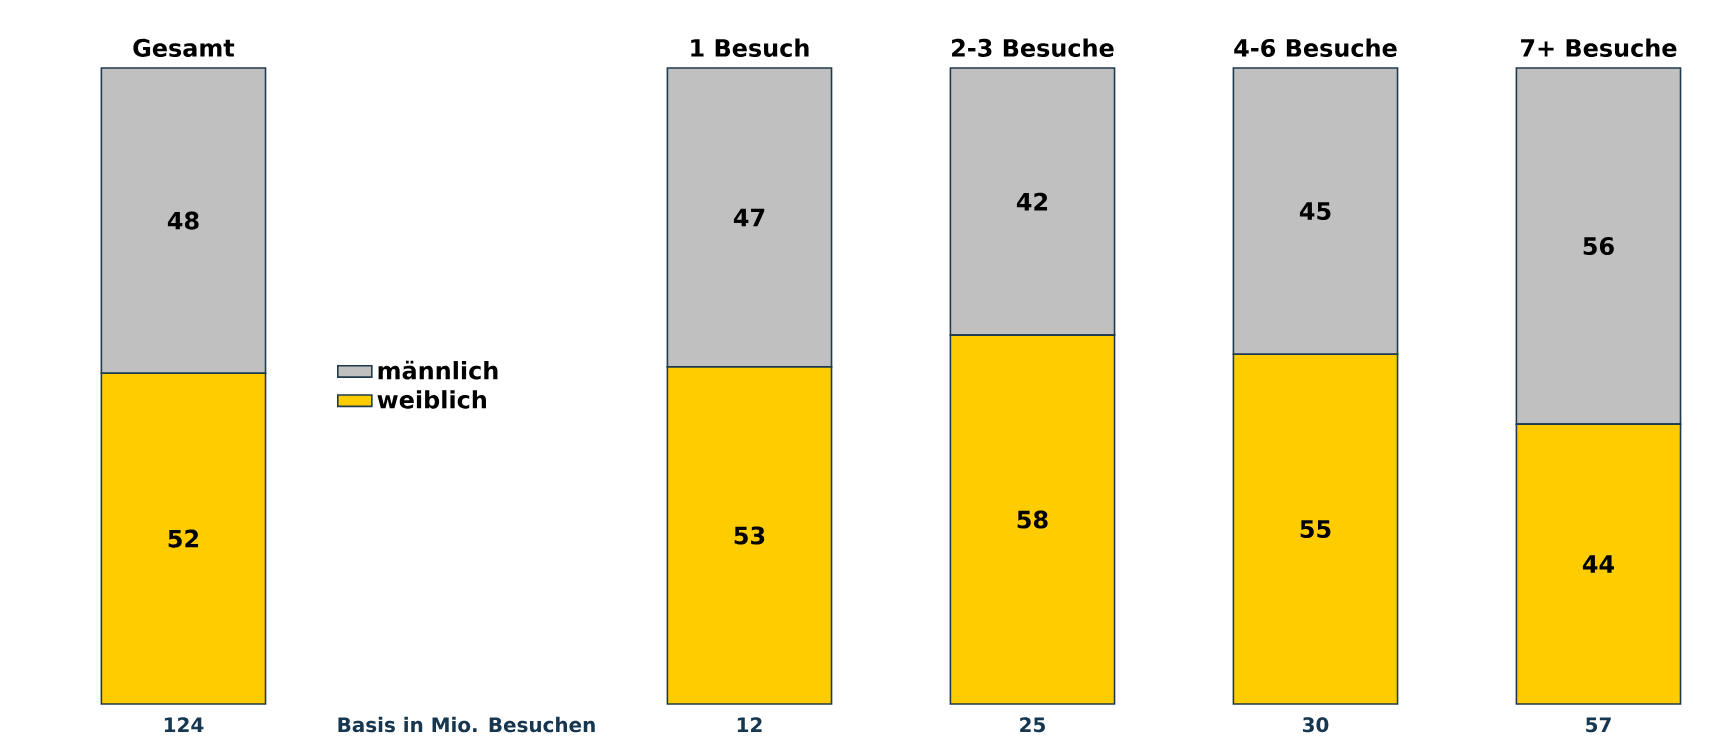 The width and height of the screenshot is (1714, 748). What do you see at coordinates (1598, 246) in the screenshot?
I see `data-label: 56` at bounding box center [1598, 246].